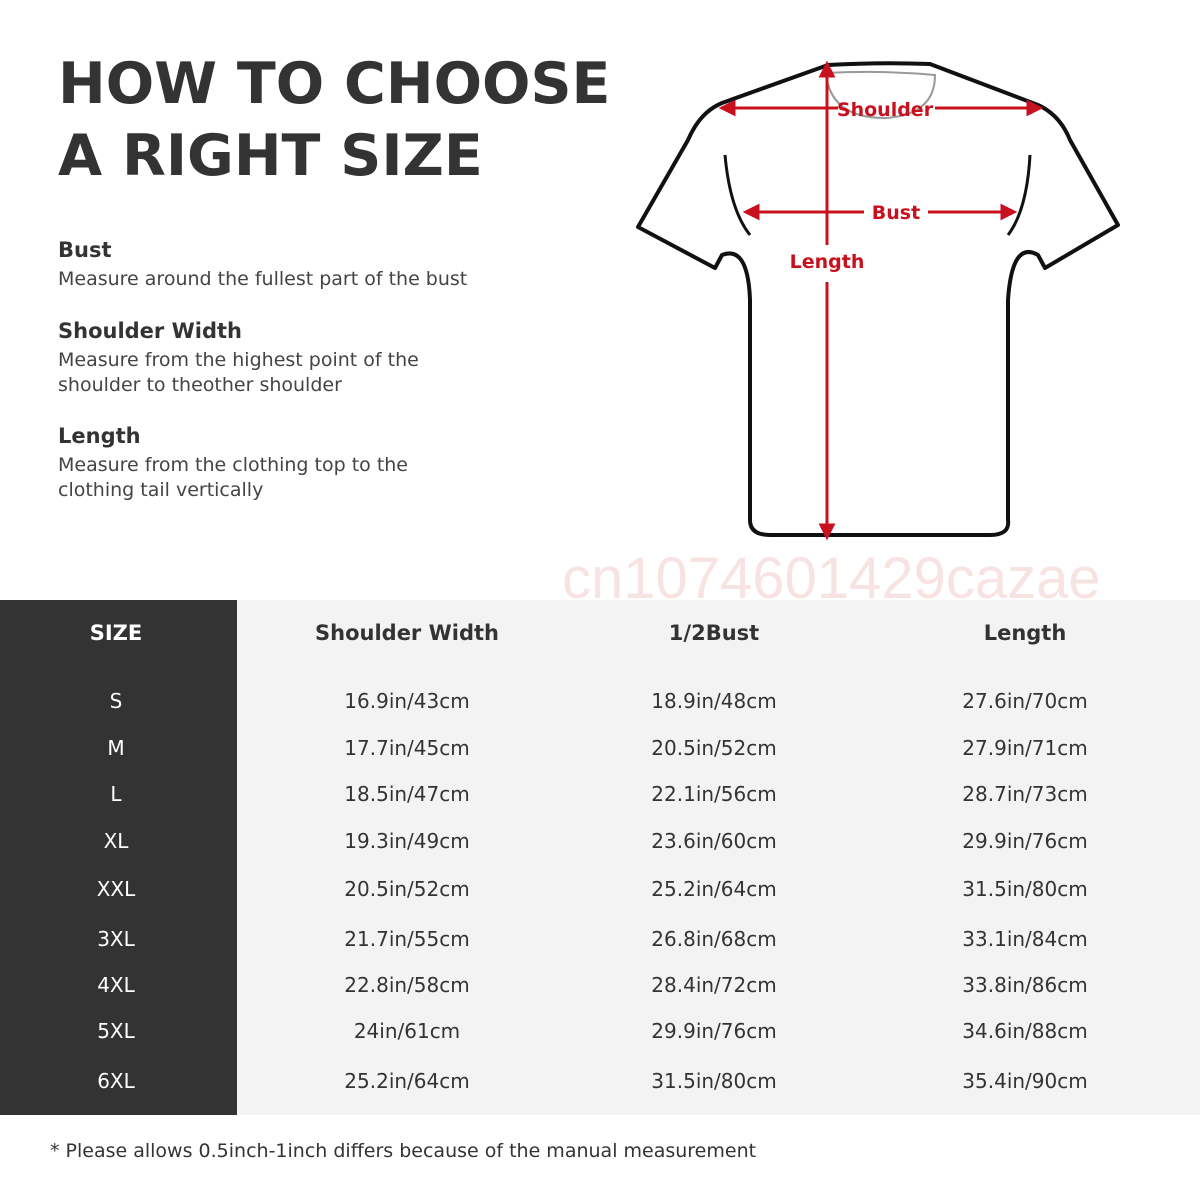  I want to click on size-label: S, so click(116, 701).